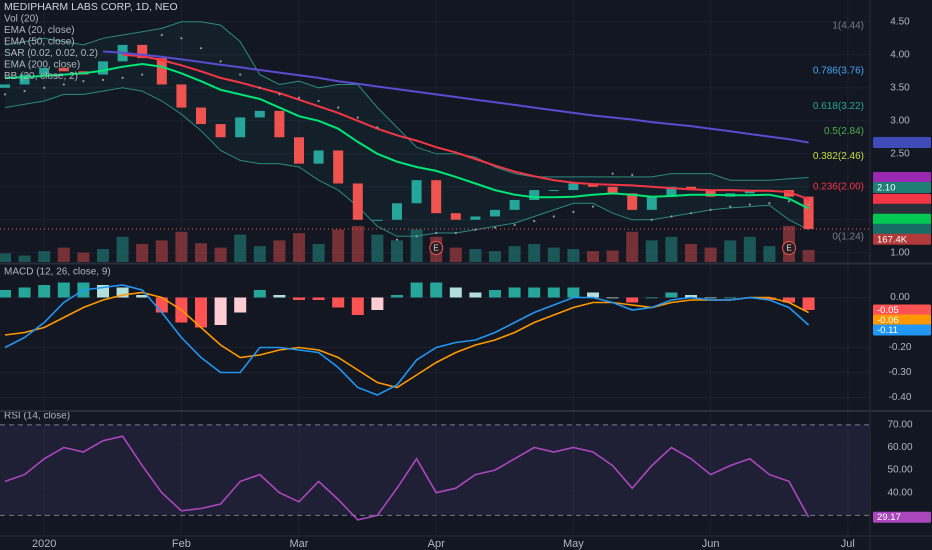 Image resolution: width=932 pixels, height=550 pixels. What do you see at coordinates (900, 153) in the screenshot?
I see `y-tick-label: 2.50` at bounding box center [900, 153].